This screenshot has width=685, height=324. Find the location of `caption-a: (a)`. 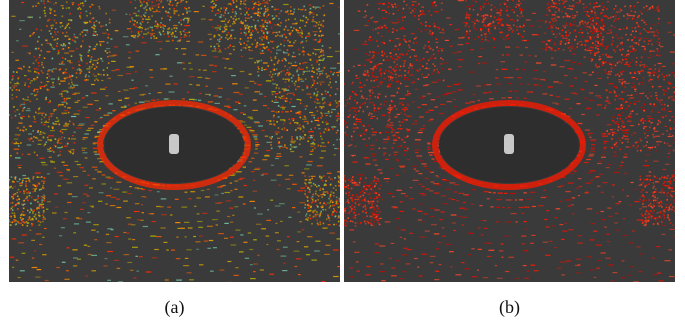

caption-a: (a) is located at coordinates (174, 307).